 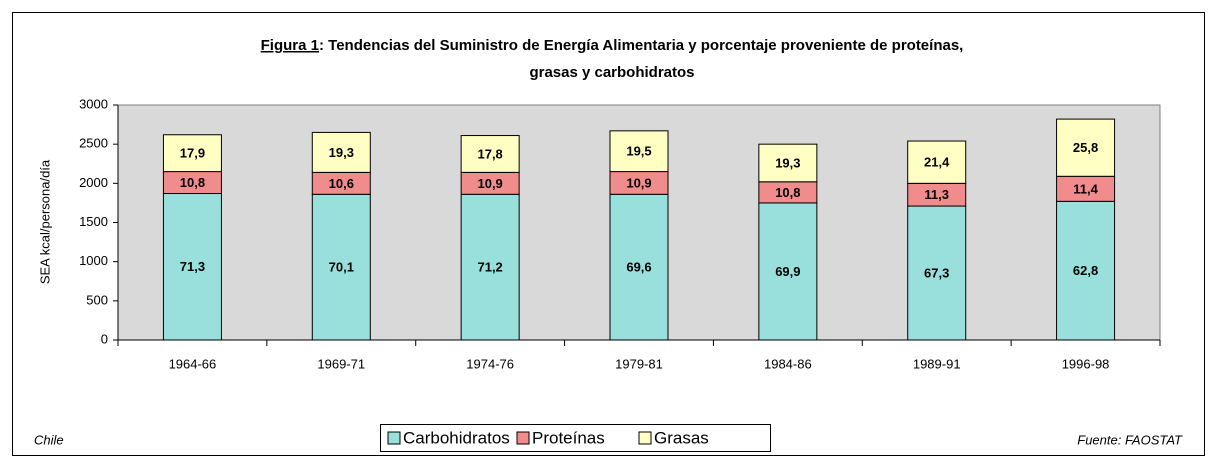 What do you see at coordinates (93, 260) in the screenshot?
I see `y-tick-label: 1000` at bounding box center [93, 260].